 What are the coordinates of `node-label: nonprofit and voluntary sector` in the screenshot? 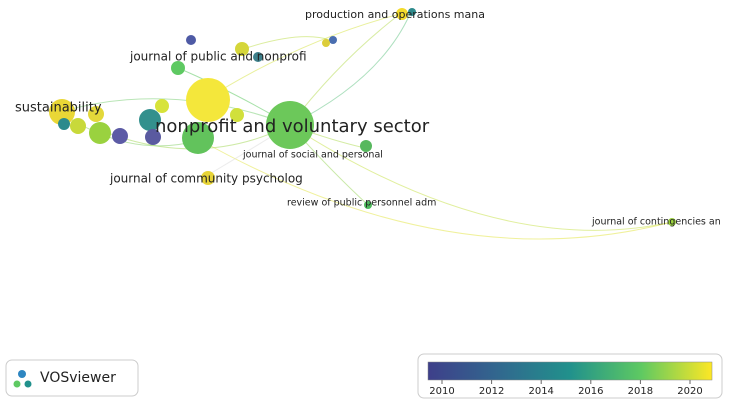 It's located at (292, 126).